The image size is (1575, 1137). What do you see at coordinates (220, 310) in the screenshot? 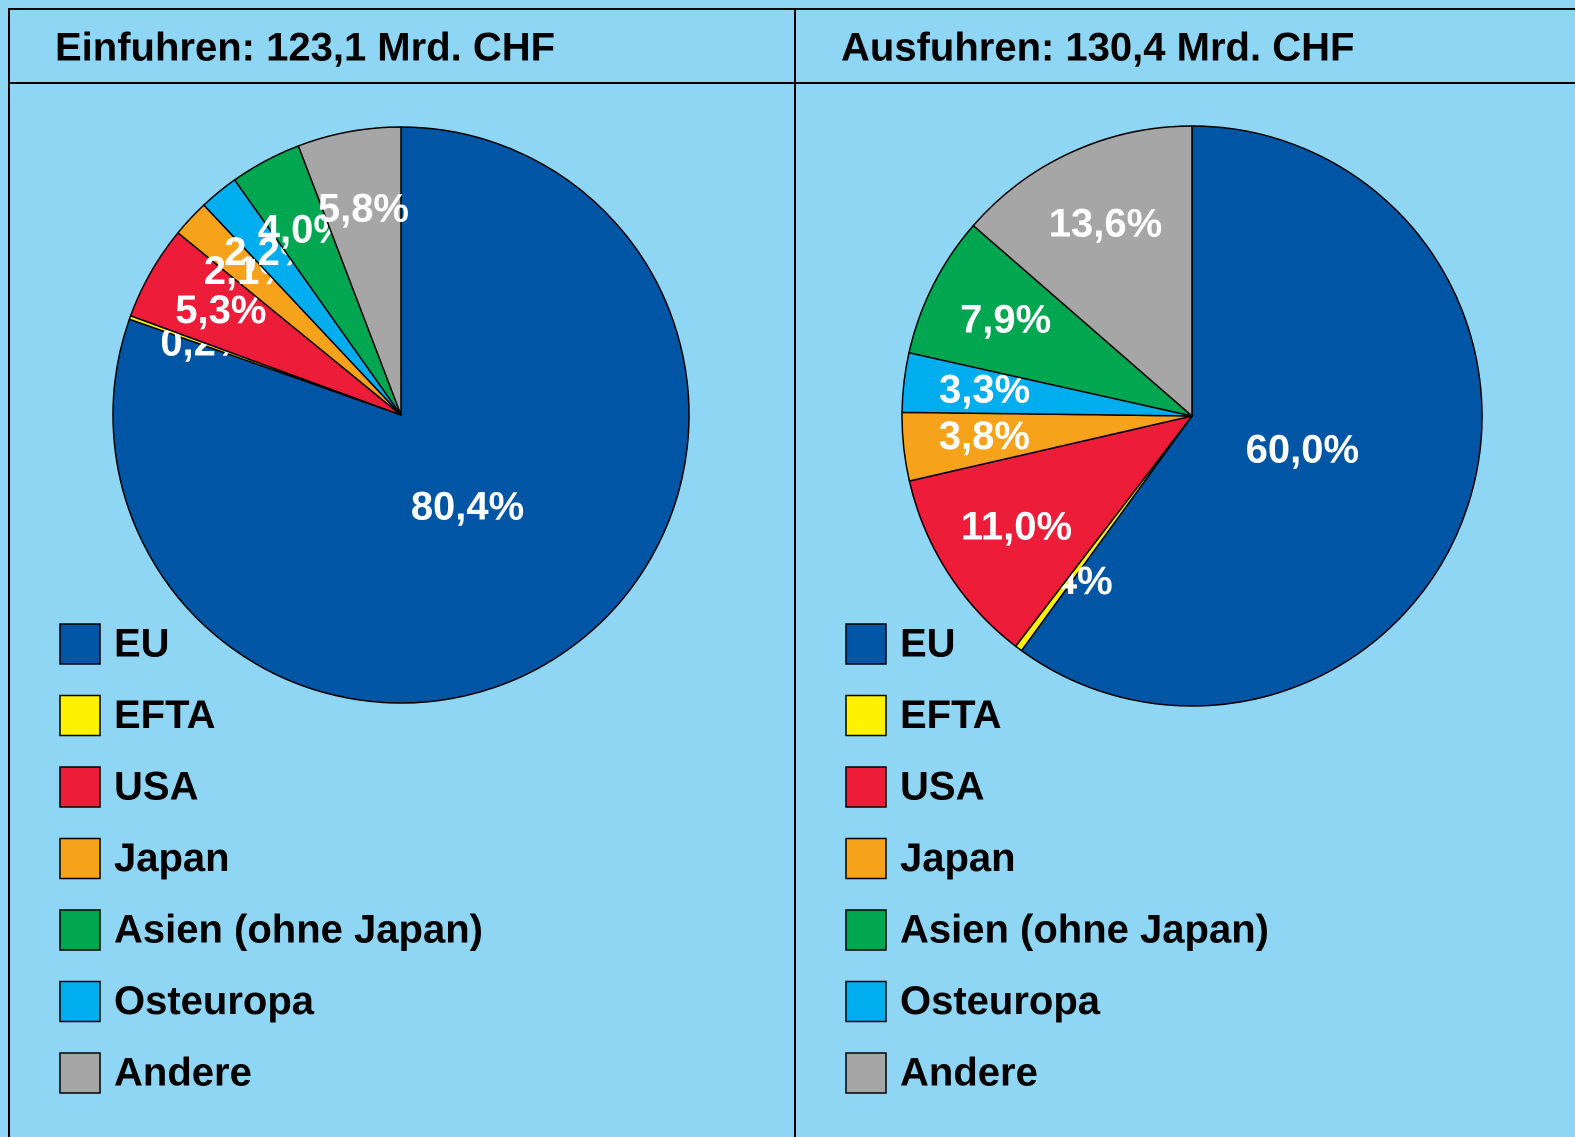
I see `data-label: 5,3%` at bounding box center [220, 310].